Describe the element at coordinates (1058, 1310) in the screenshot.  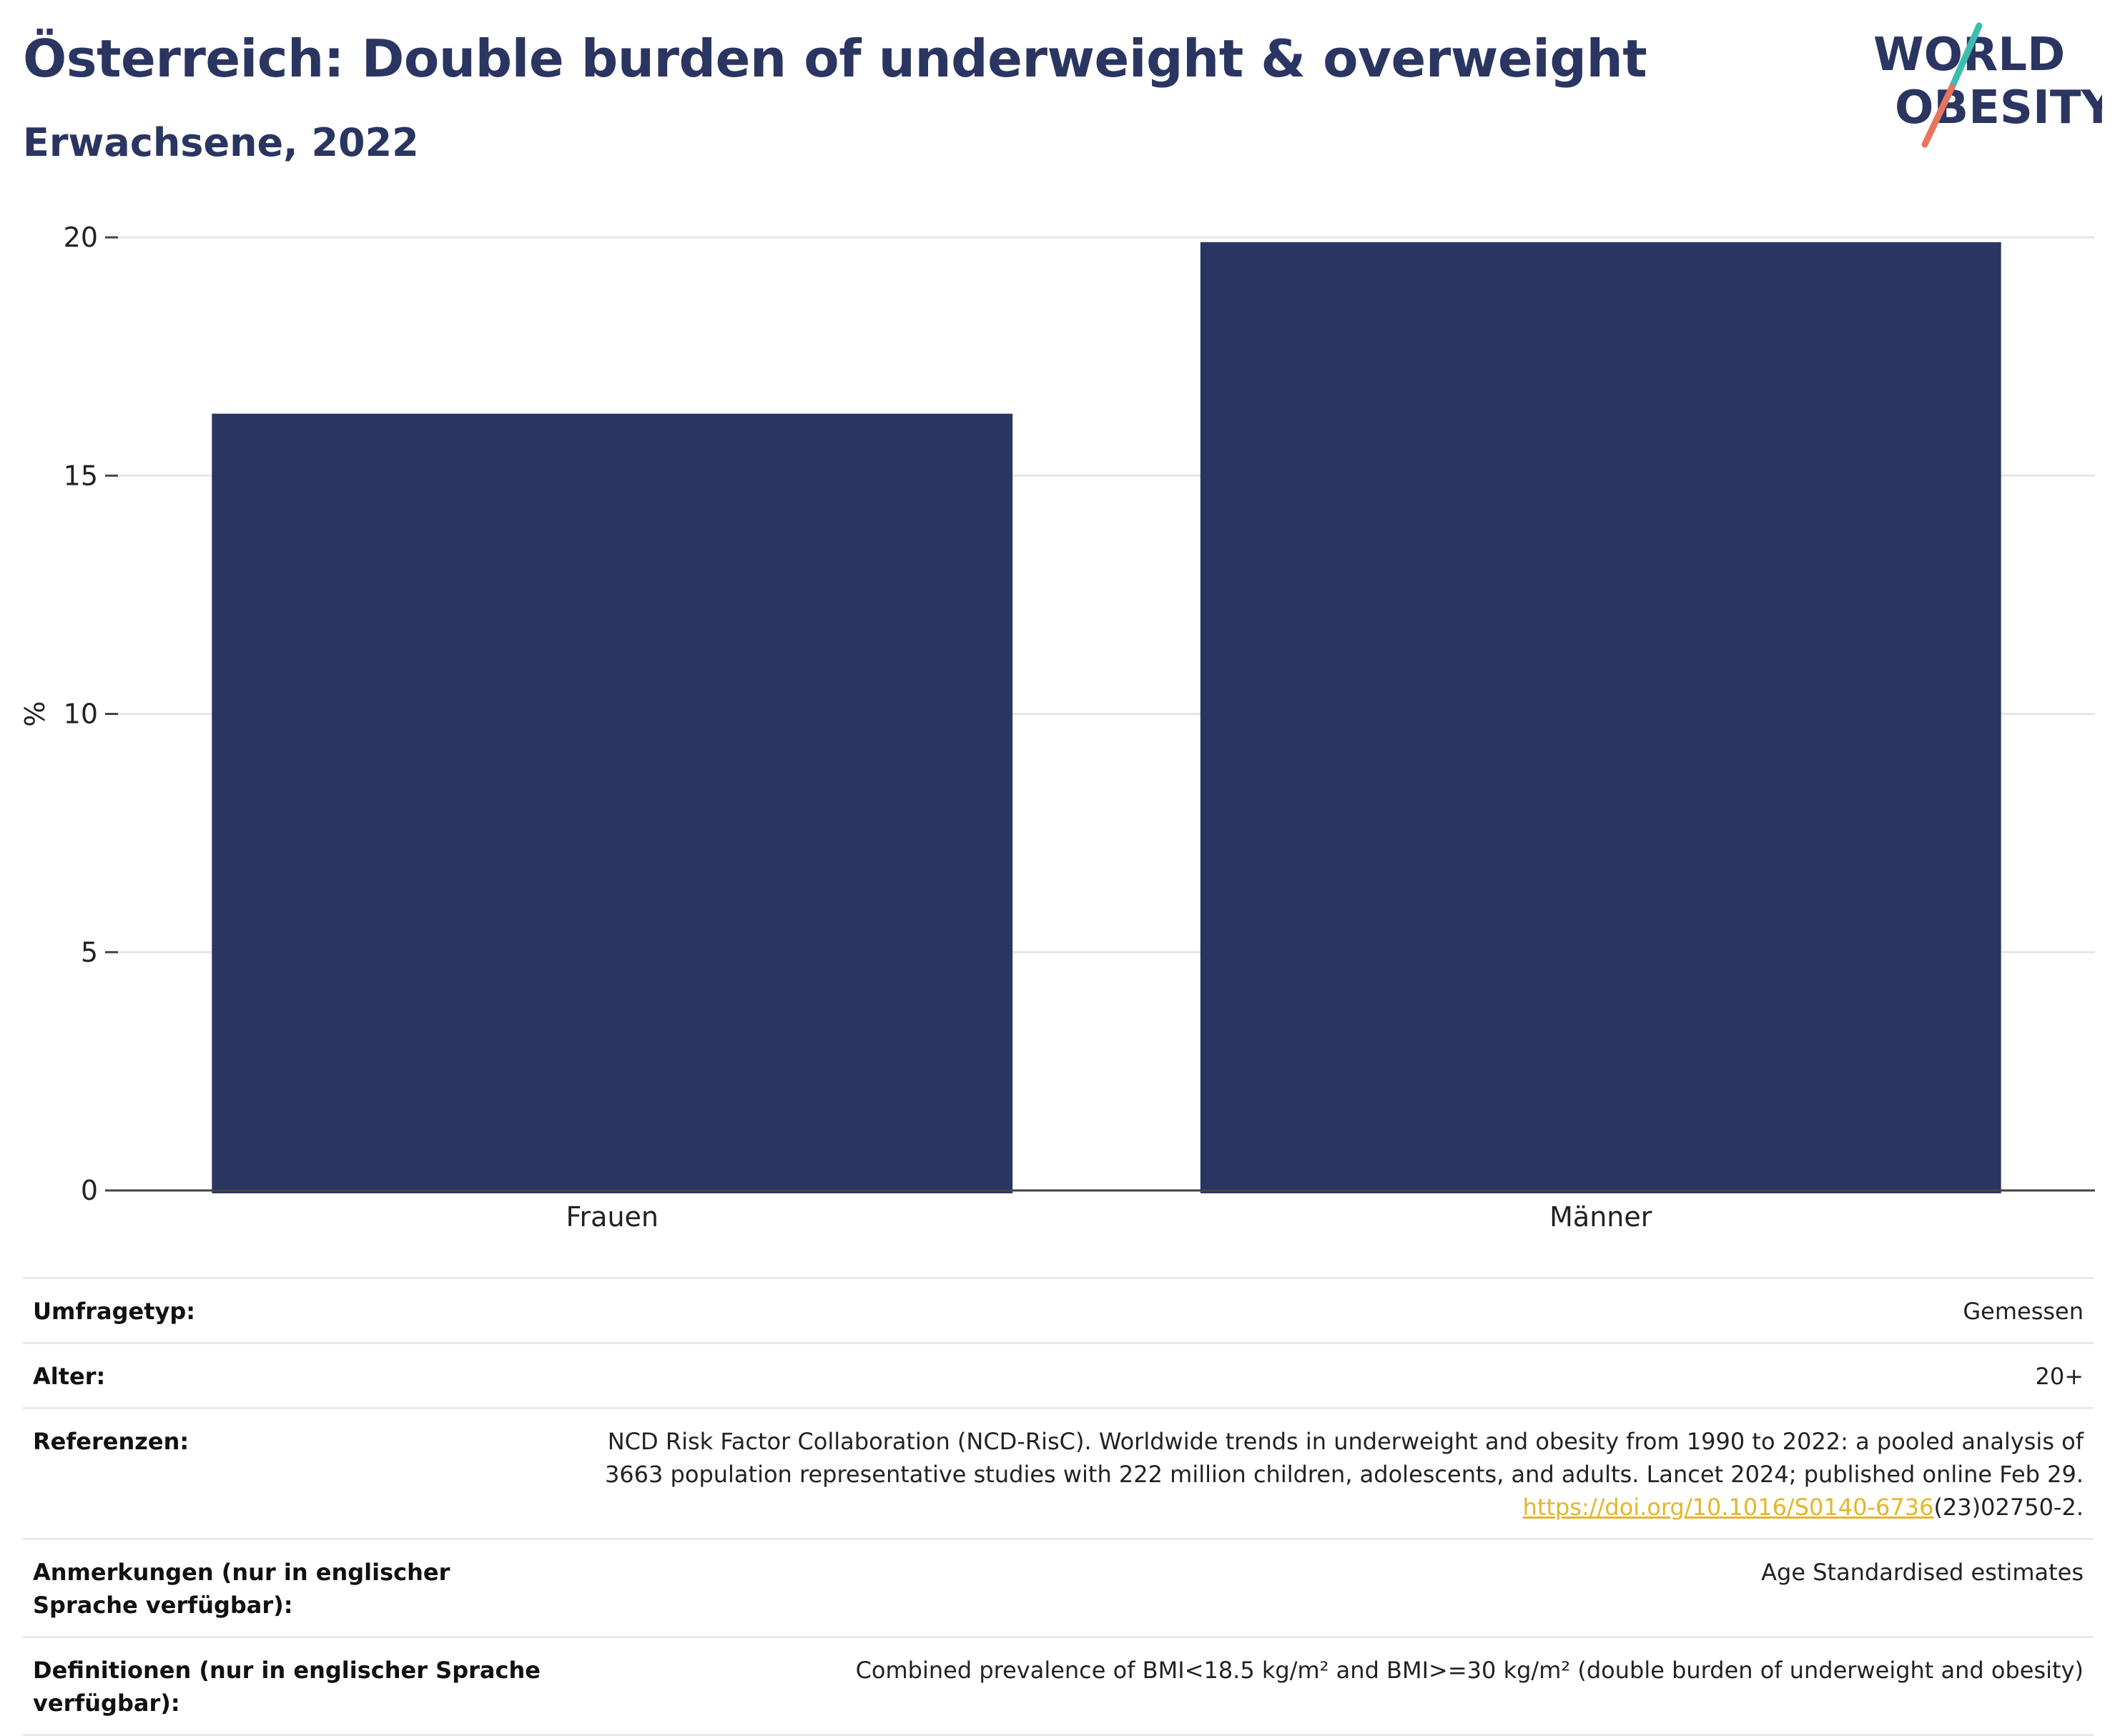
I see `meta-row-survey: Umfragetyp: Gemessen` at that location.